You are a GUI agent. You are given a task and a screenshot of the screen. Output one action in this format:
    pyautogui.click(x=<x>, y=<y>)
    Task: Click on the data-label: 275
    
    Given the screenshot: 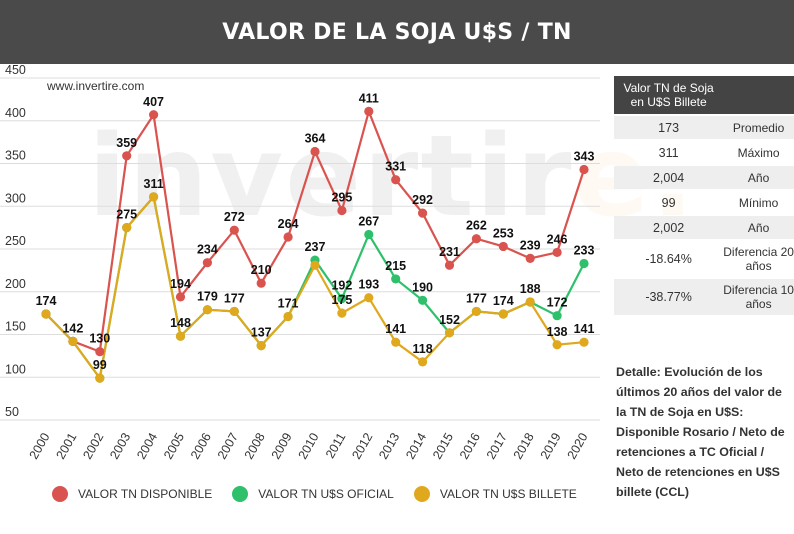 What is the action you would take?
    pyautogui.click(x=126, y=215)
    